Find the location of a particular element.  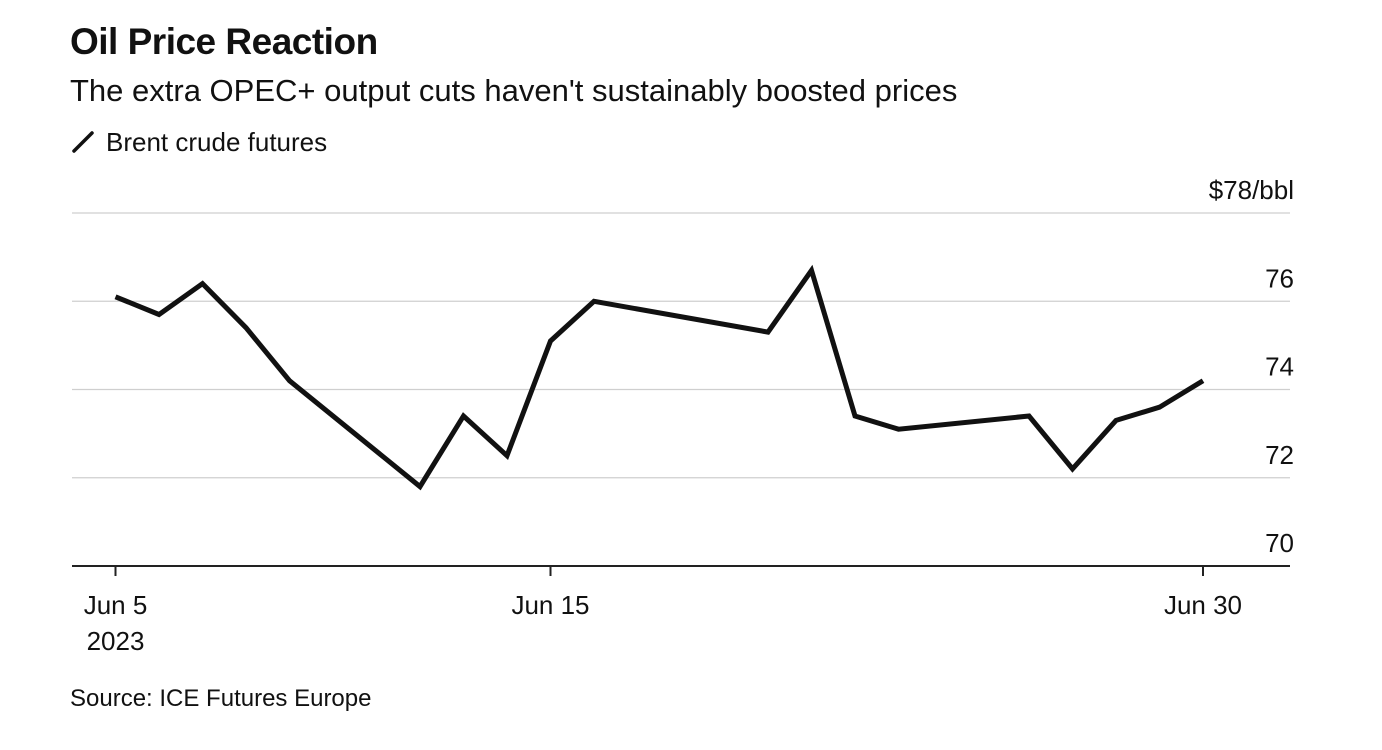

x-tick-sublabel: 2023 is located at coordinates (116, 641).